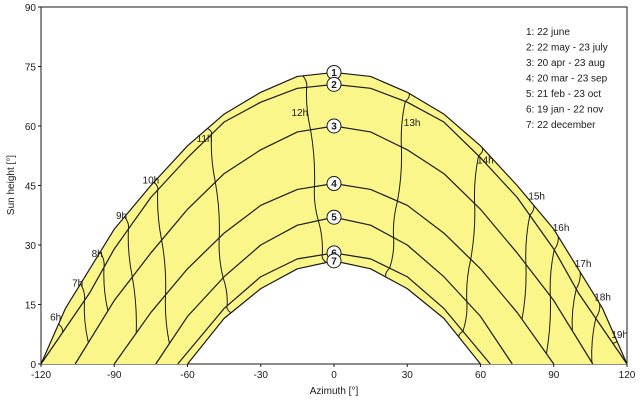  Describe the element at coordinates (187, 375) in the screenshot. I see `x-tick-label: -60` at that location.